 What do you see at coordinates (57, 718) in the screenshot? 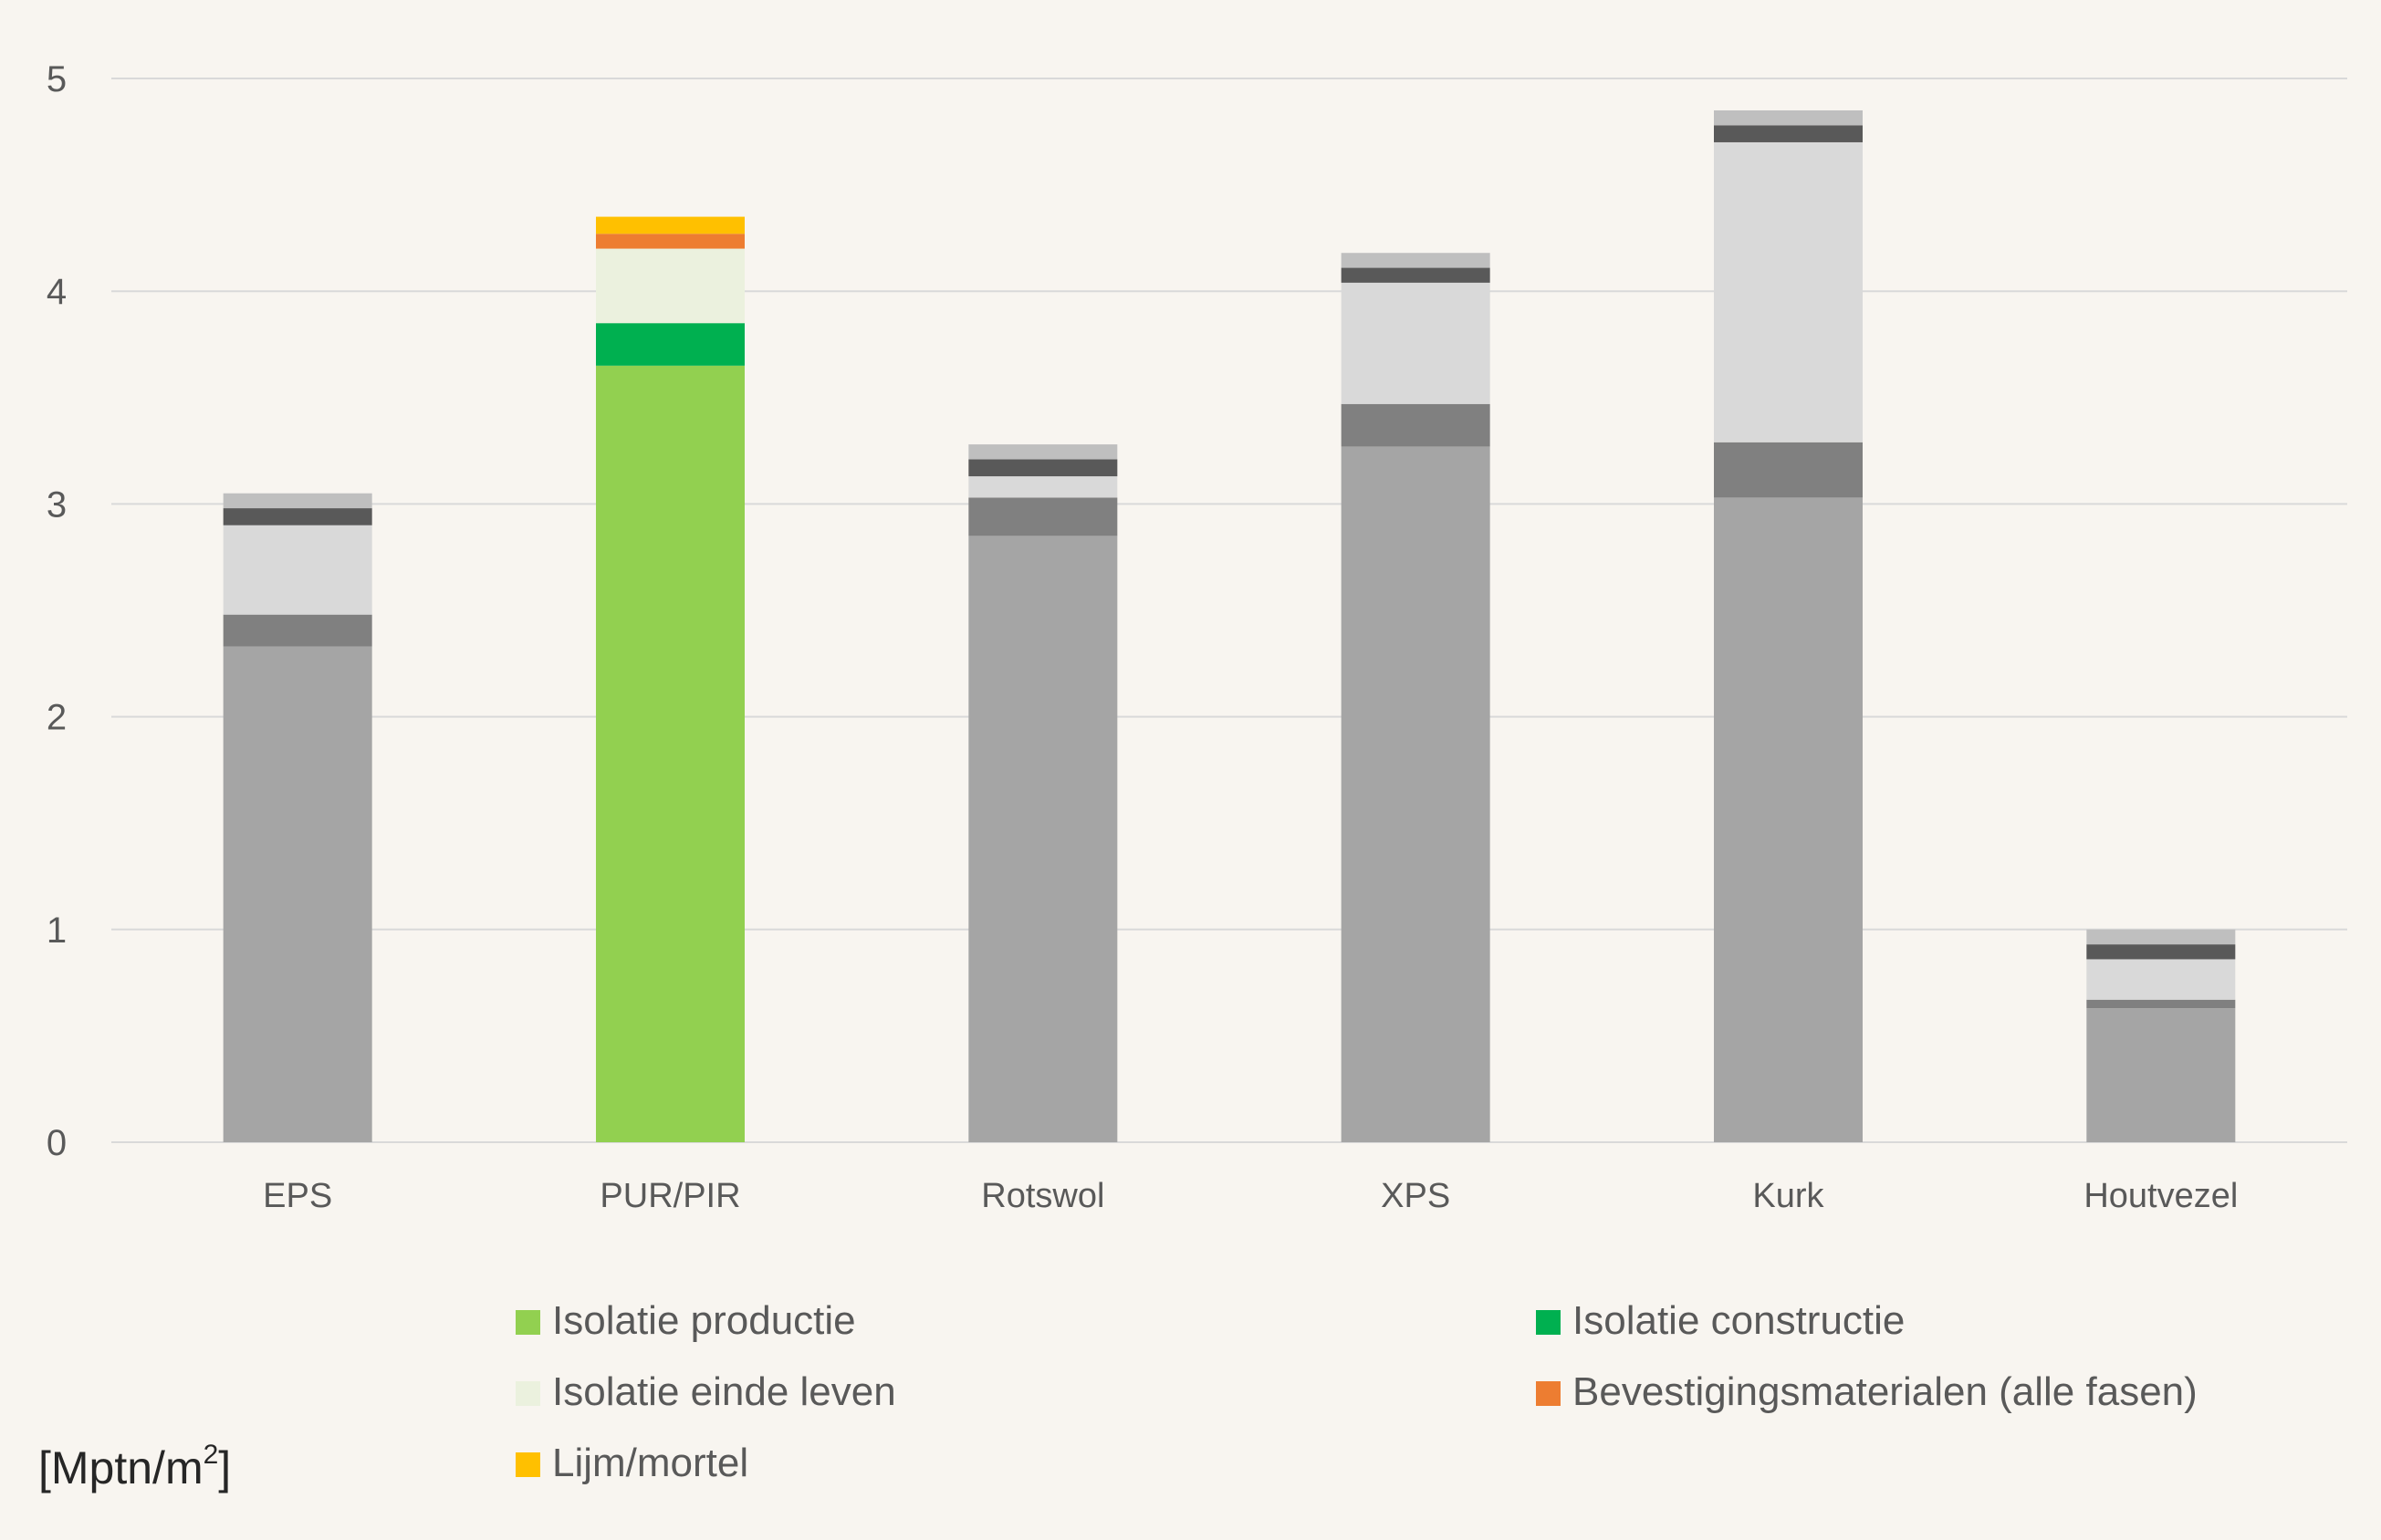
I see `y-tick-label: 2` at bounding box center [57, 718].